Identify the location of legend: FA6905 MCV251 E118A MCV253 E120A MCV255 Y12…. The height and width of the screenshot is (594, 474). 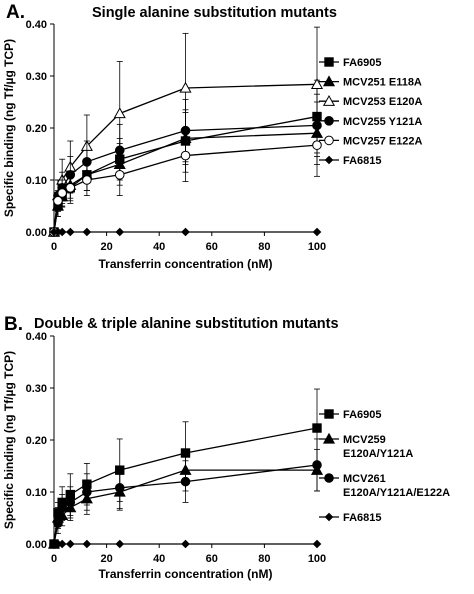
(371, 112).